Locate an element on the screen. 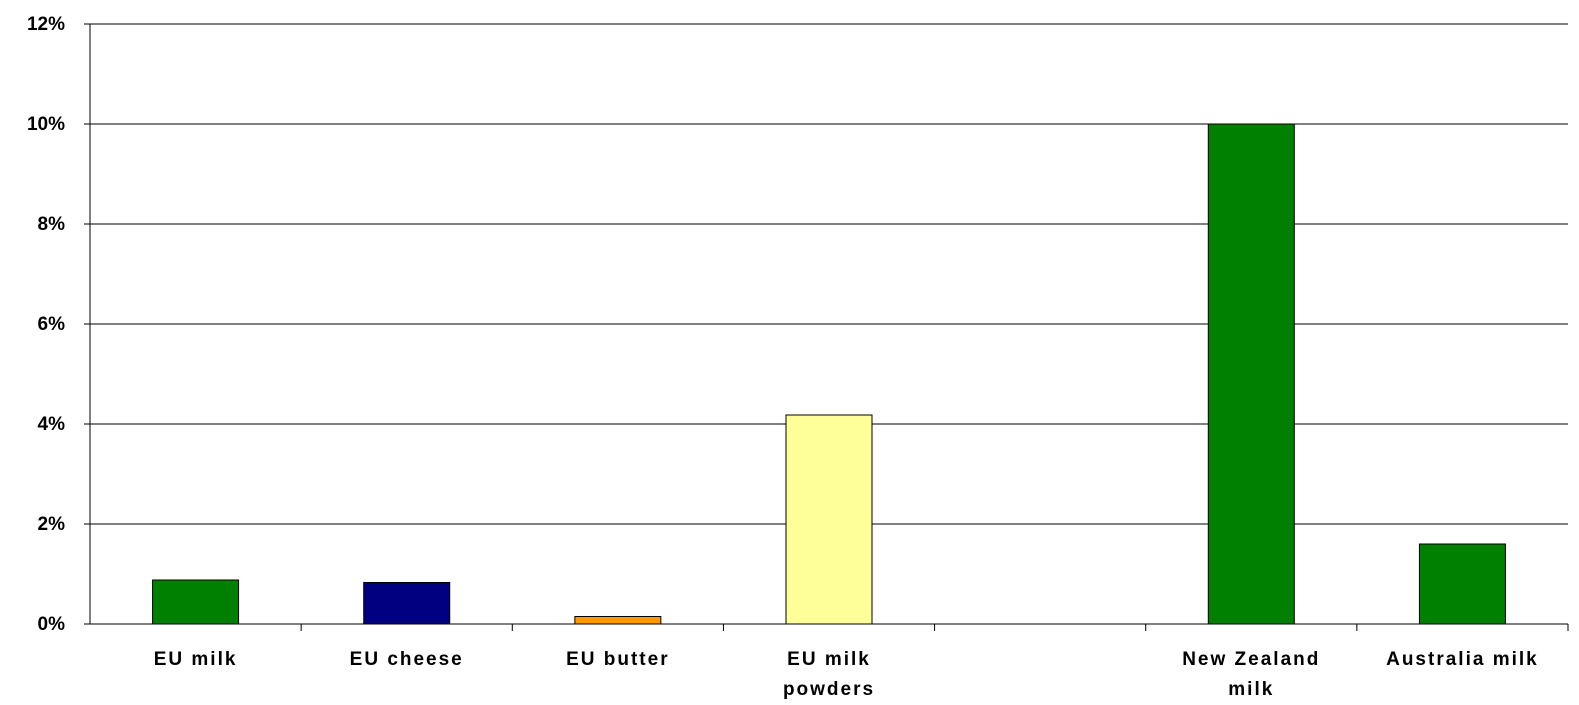 This screenshot has width=1579, height=705. y-tick-label: 10% is located at coordinates (46, 124).